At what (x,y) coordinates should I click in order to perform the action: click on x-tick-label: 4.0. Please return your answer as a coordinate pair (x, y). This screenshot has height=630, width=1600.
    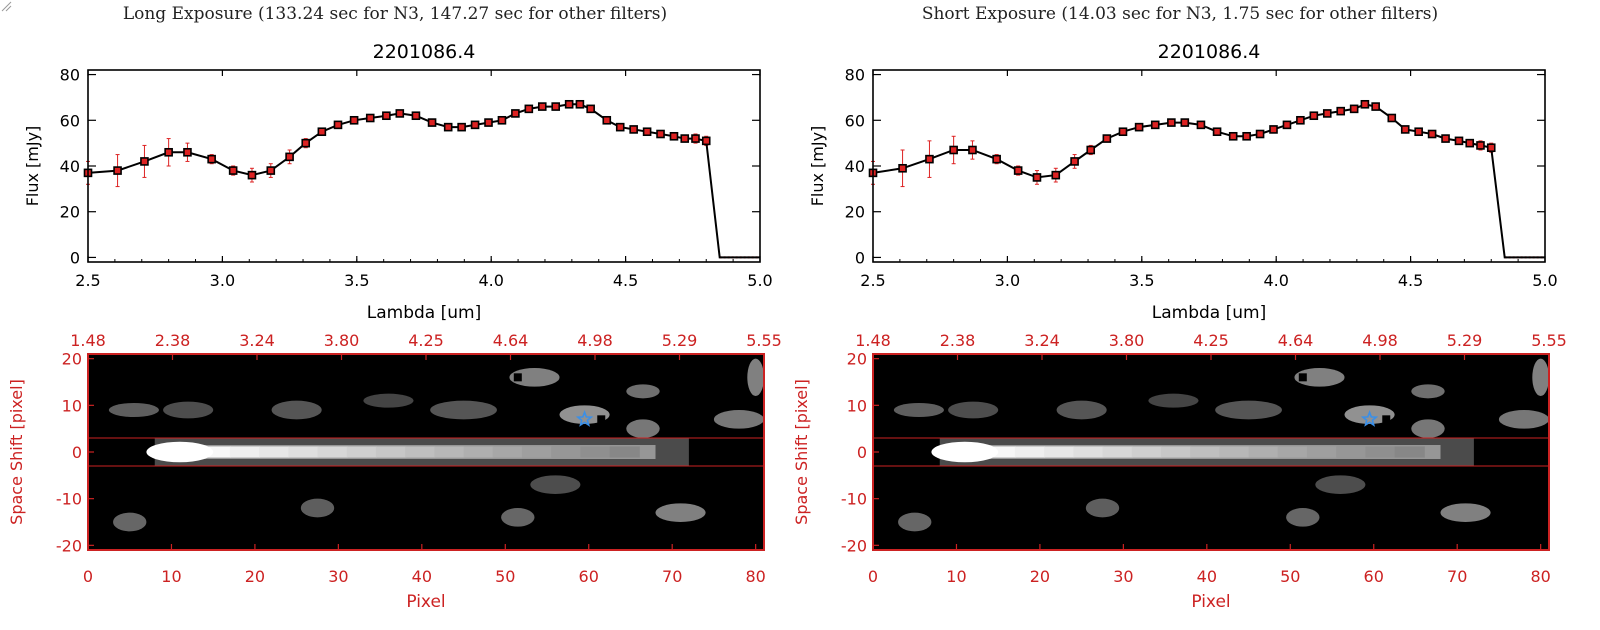
    Looking at the image, I should click on (490, 280).